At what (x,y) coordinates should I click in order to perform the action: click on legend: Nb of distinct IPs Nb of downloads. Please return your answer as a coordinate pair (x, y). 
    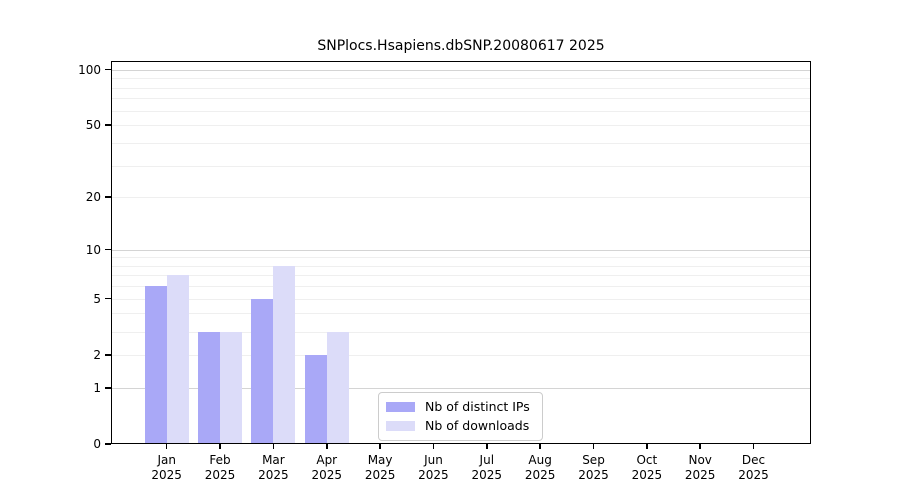
    Looking at the image, I should click on (460, 416).